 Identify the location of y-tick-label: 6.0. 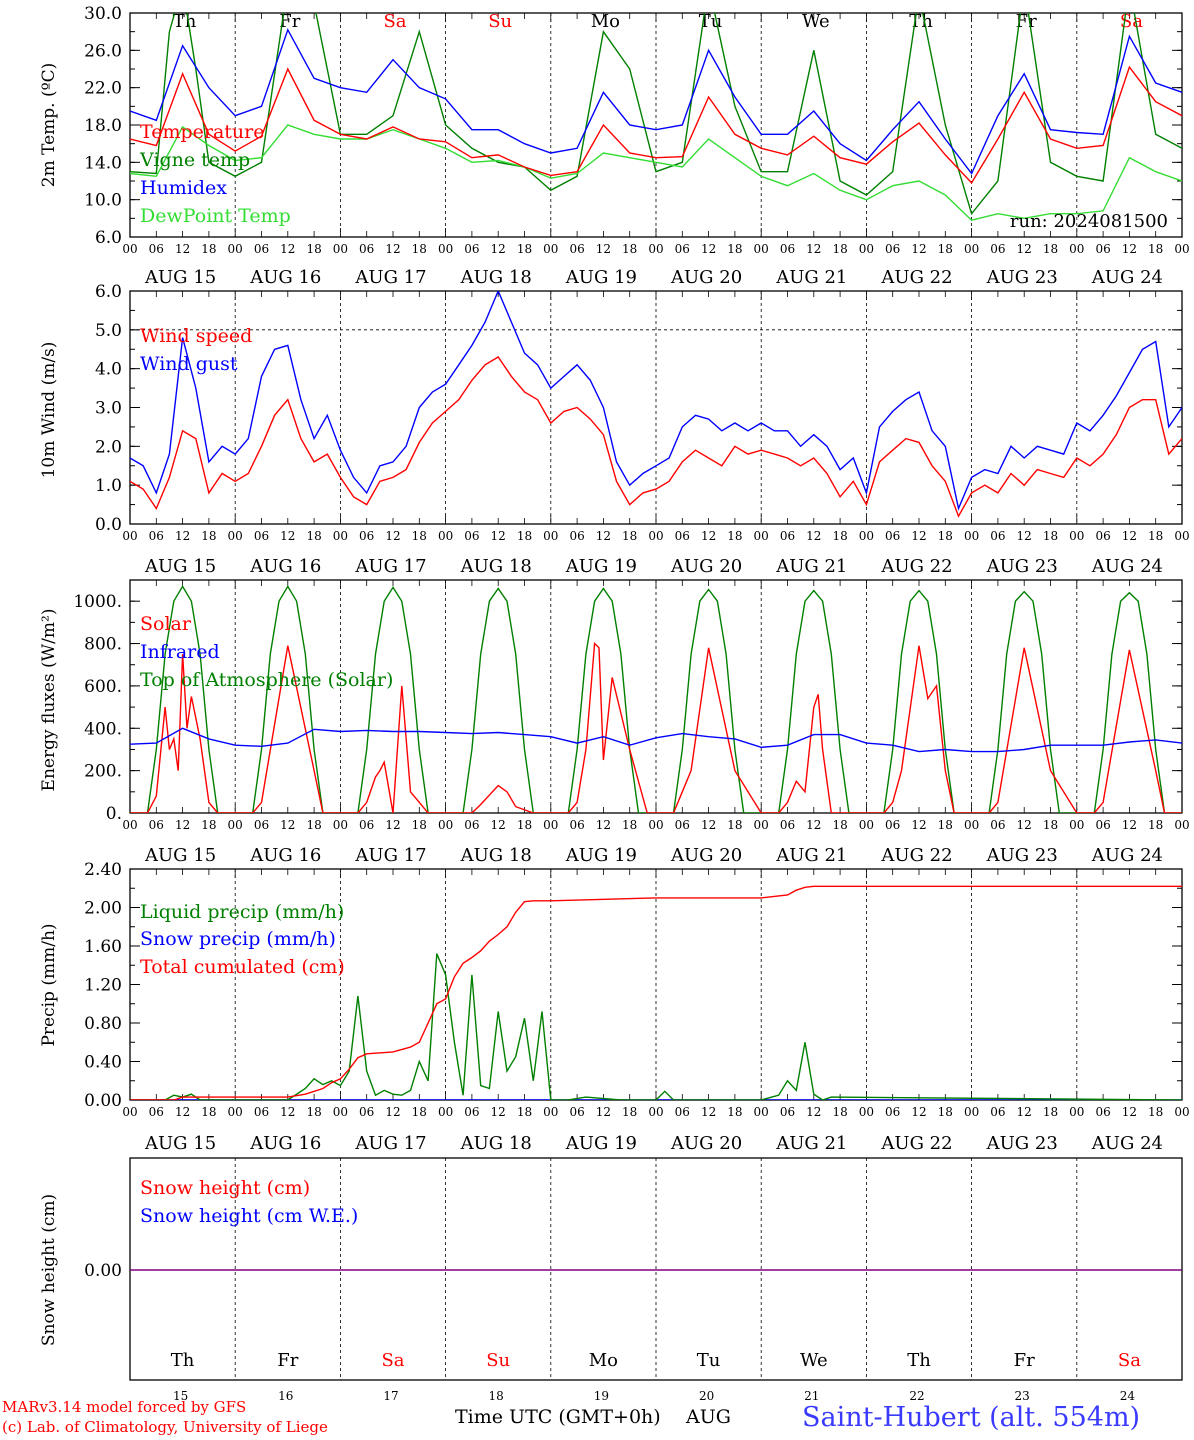
(108, 238).